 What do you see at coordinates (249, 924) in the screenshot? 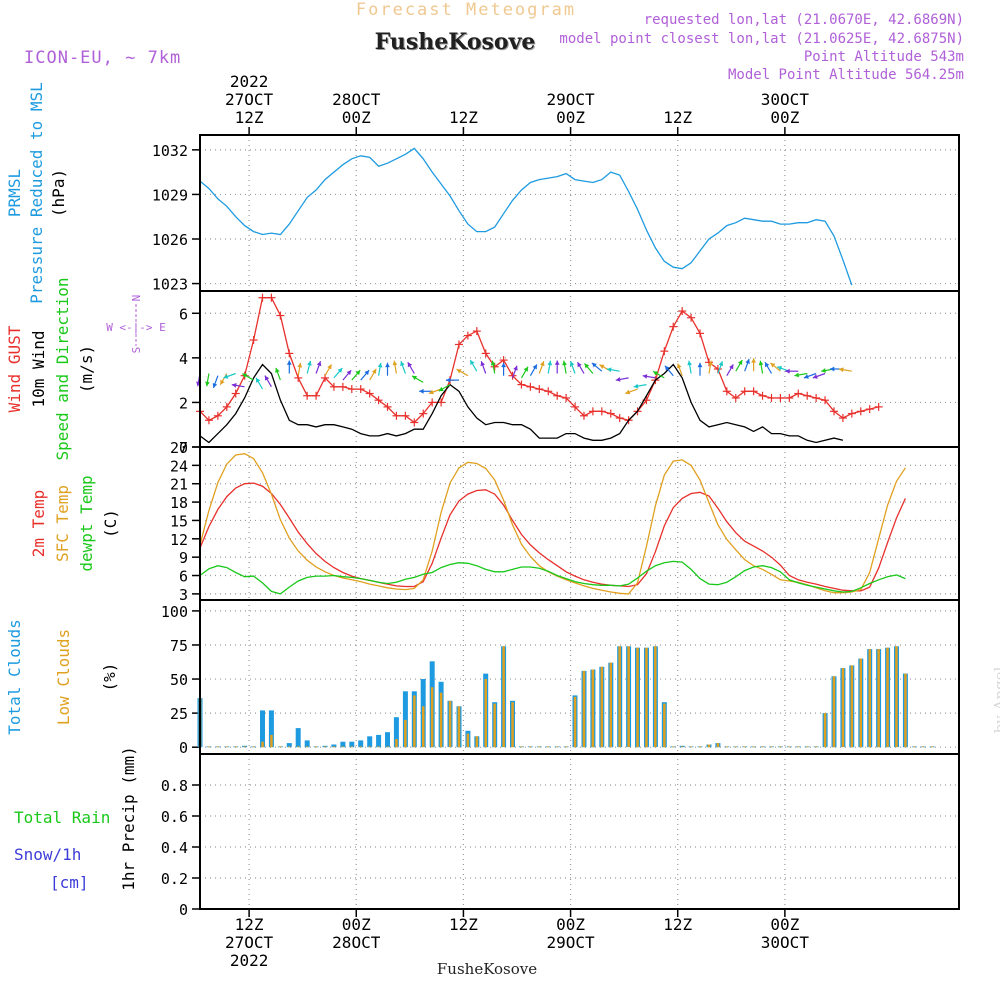
I see `time-label-bottom: 12Z` at bounding box center [249, 924].